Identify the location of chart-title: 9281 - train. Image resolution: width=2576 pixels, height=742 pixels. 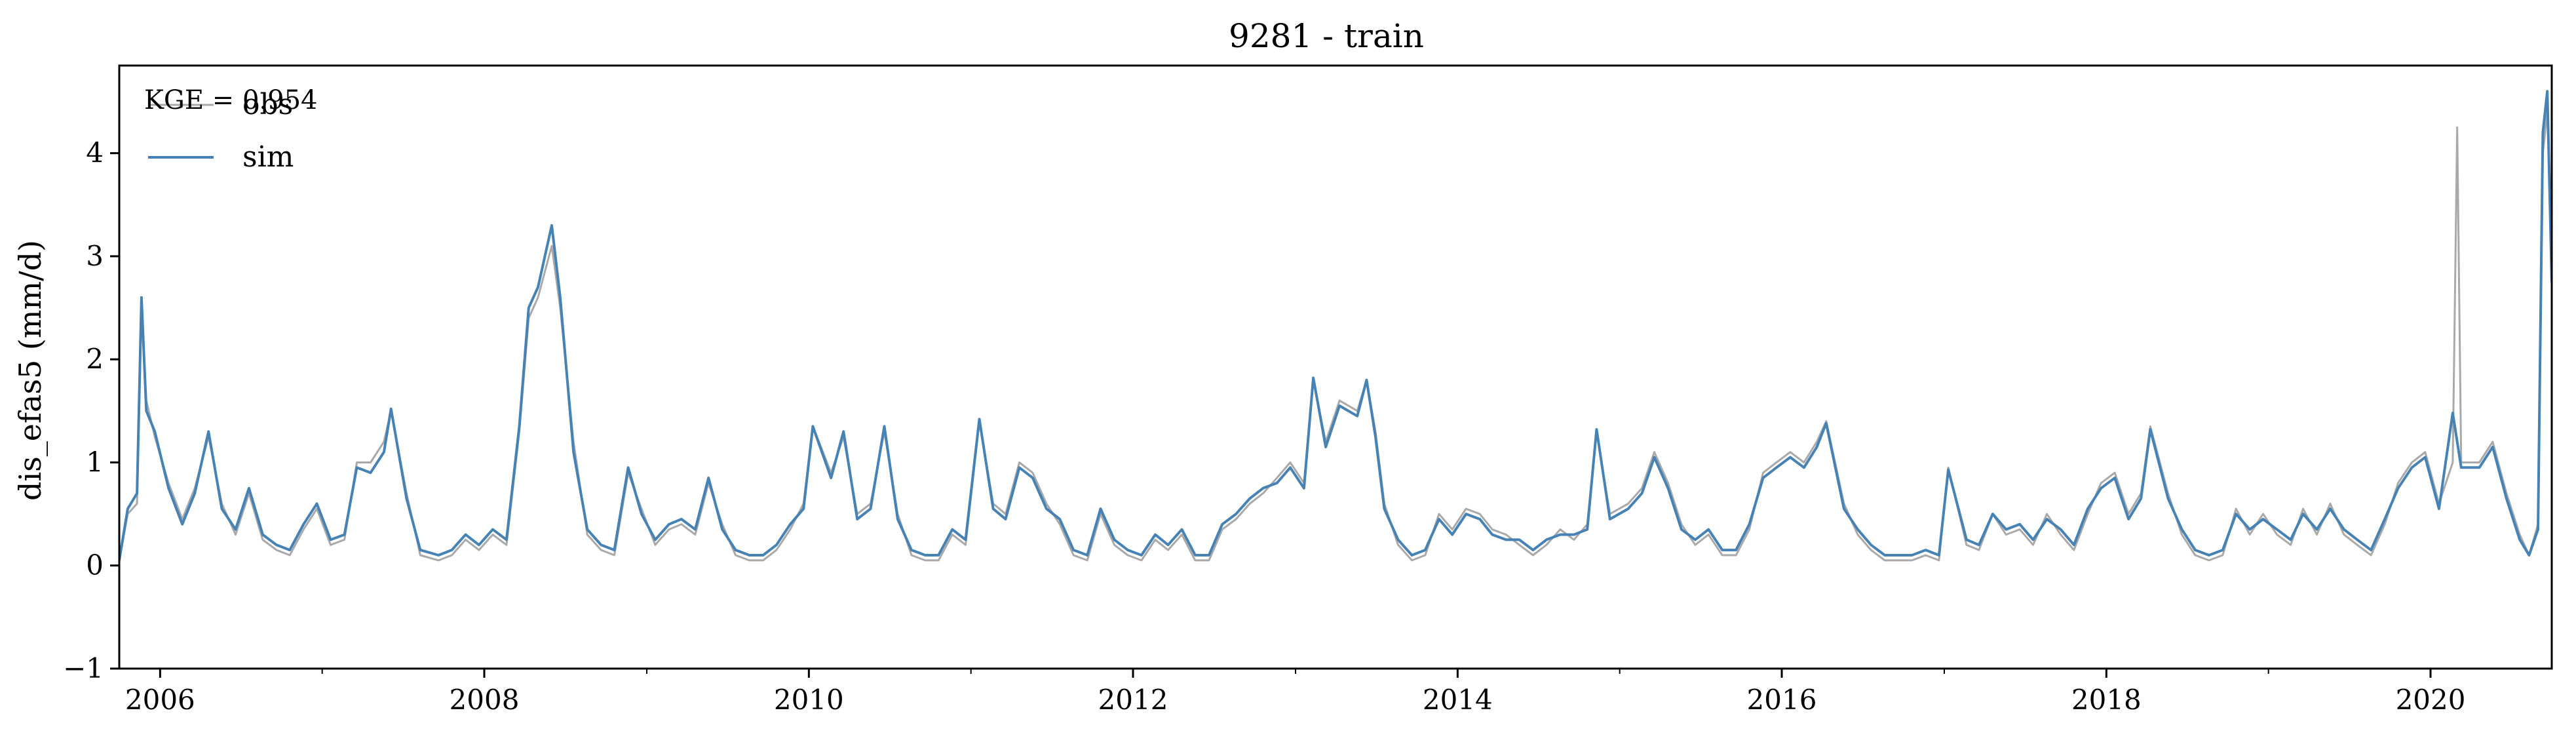
(1326, 36).